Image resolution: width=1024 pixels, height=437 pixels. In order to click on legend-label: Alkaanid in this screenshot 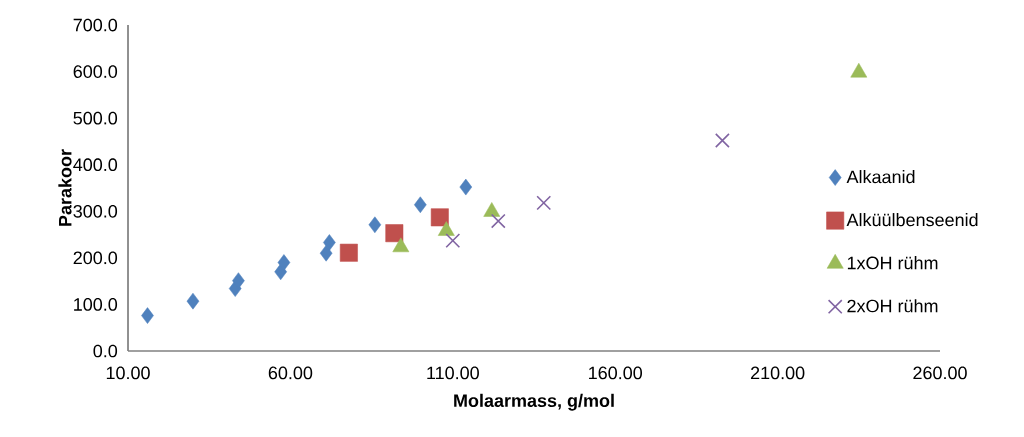, I will do `click(880, 177)`.